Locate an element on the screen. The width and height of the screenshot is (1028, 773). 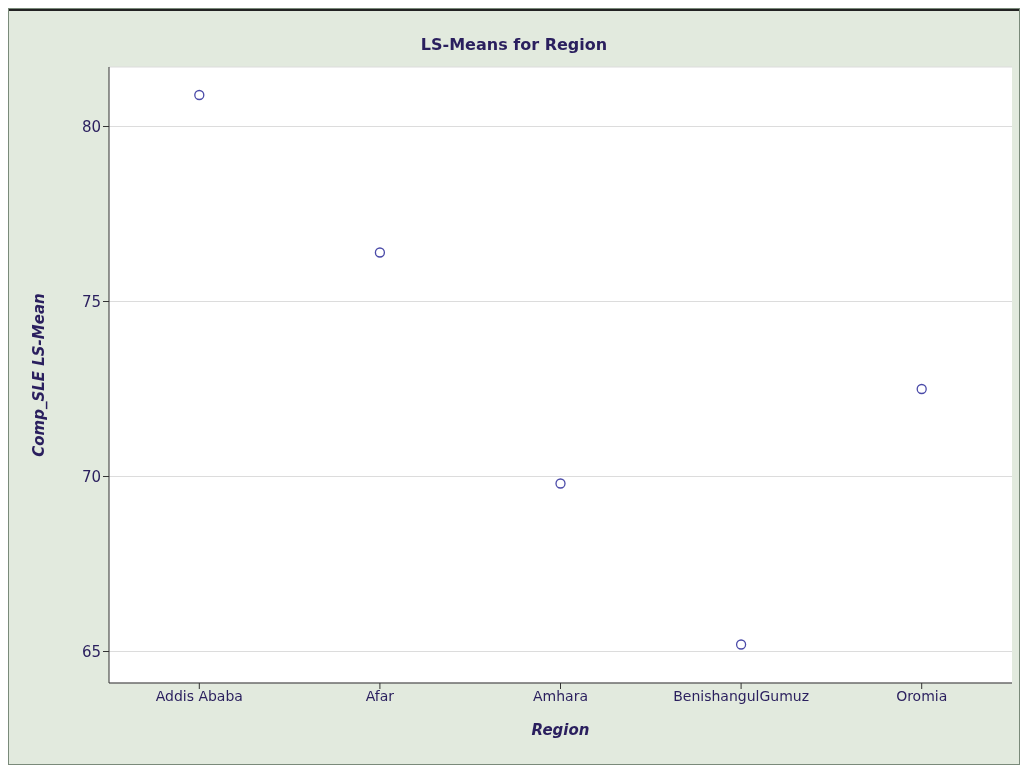
x-tick-label: Addis Ababa is located at coordinates (199, 695).